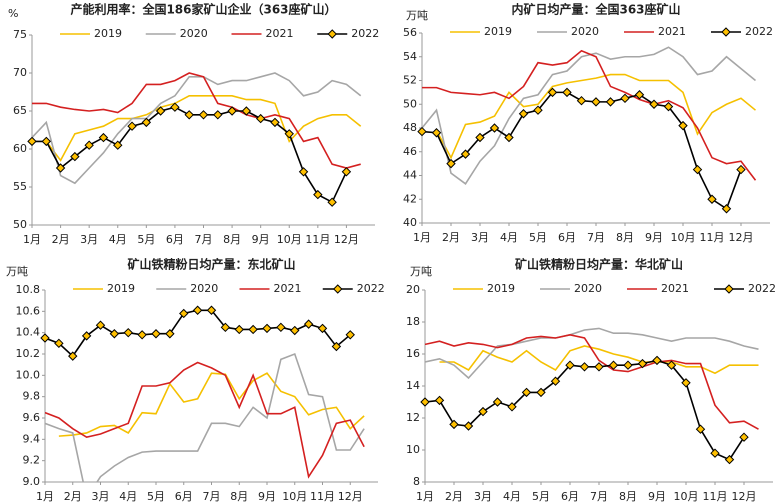  Describe the element at coordinates (410, 56) in the screenshot. I see `y-tick-label: 54` at that location.